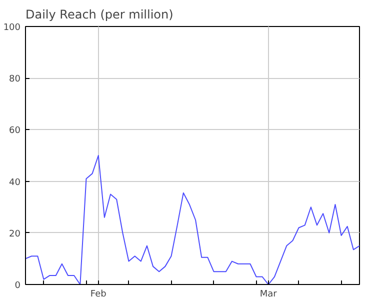 This screenshot has height=302, width=365. I want to click on x-tick-label: Mar, so click(269, 295).